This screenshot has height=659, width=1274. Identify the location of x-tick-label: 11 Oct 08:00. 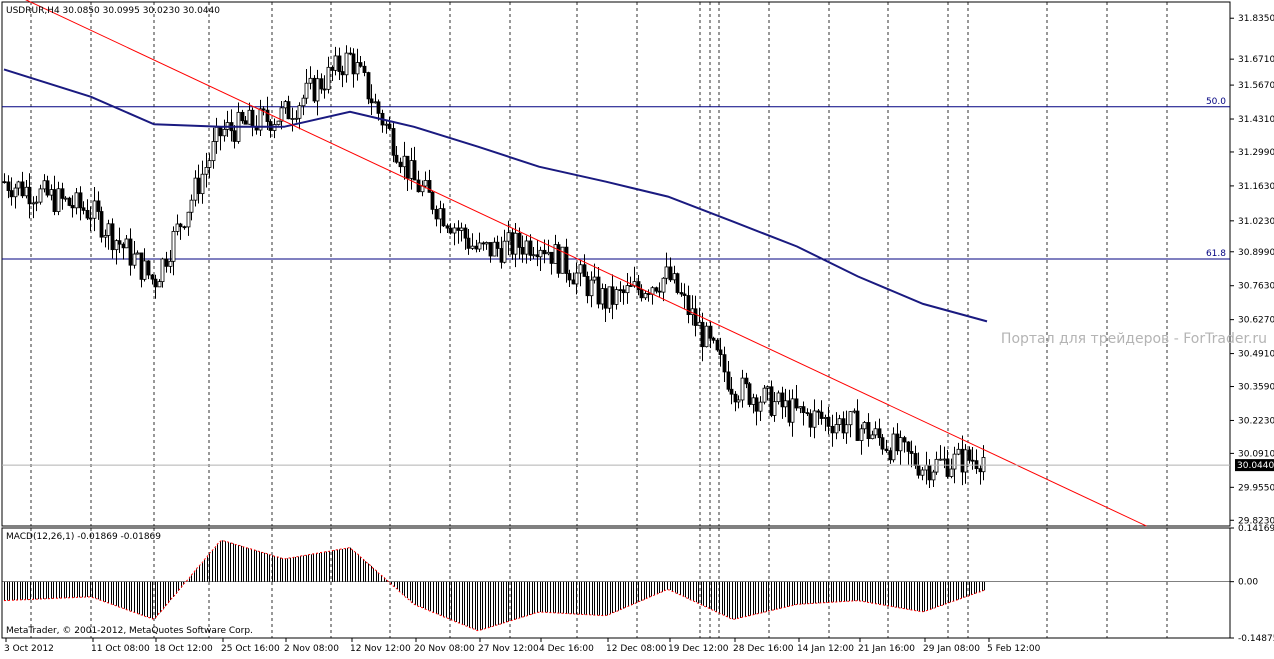
(120, 649).